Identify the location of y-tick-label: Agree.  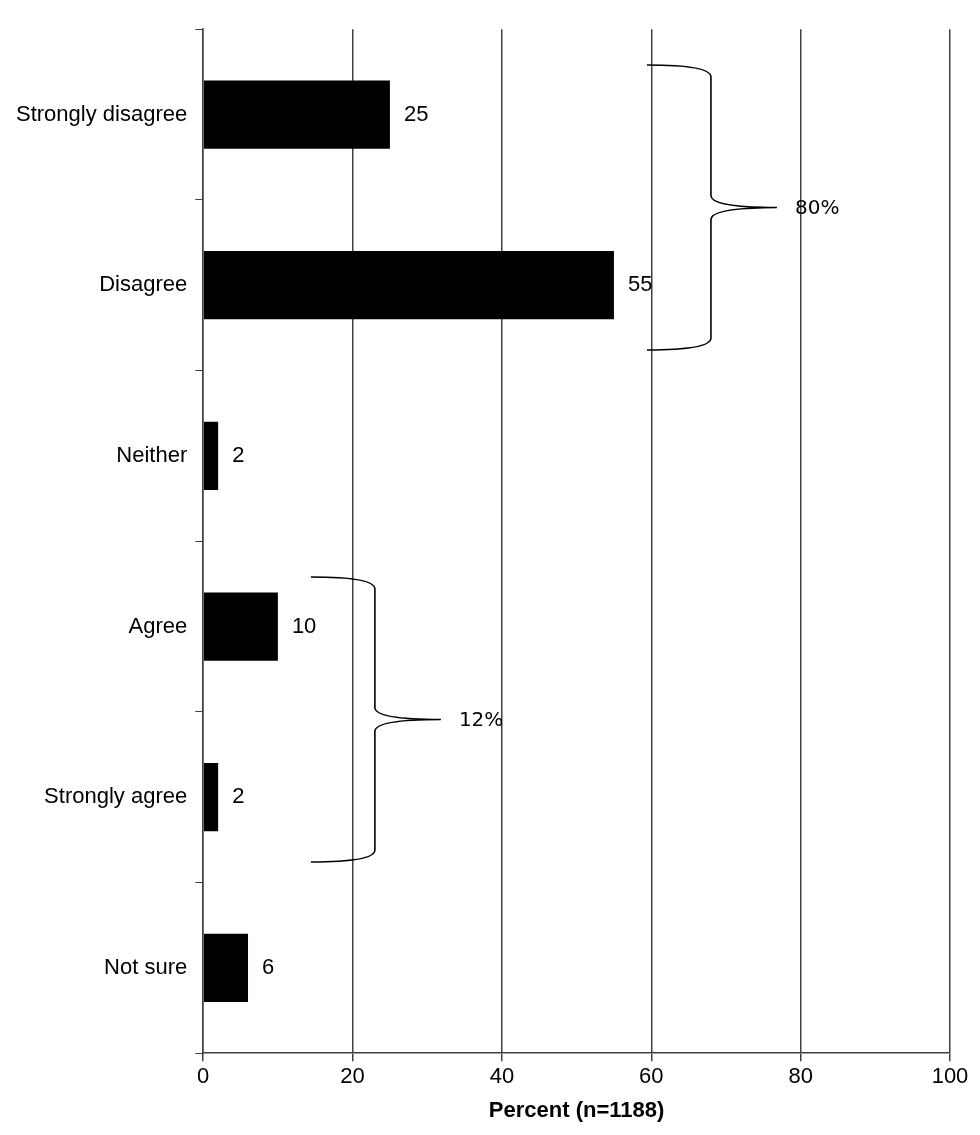
(158, 625).